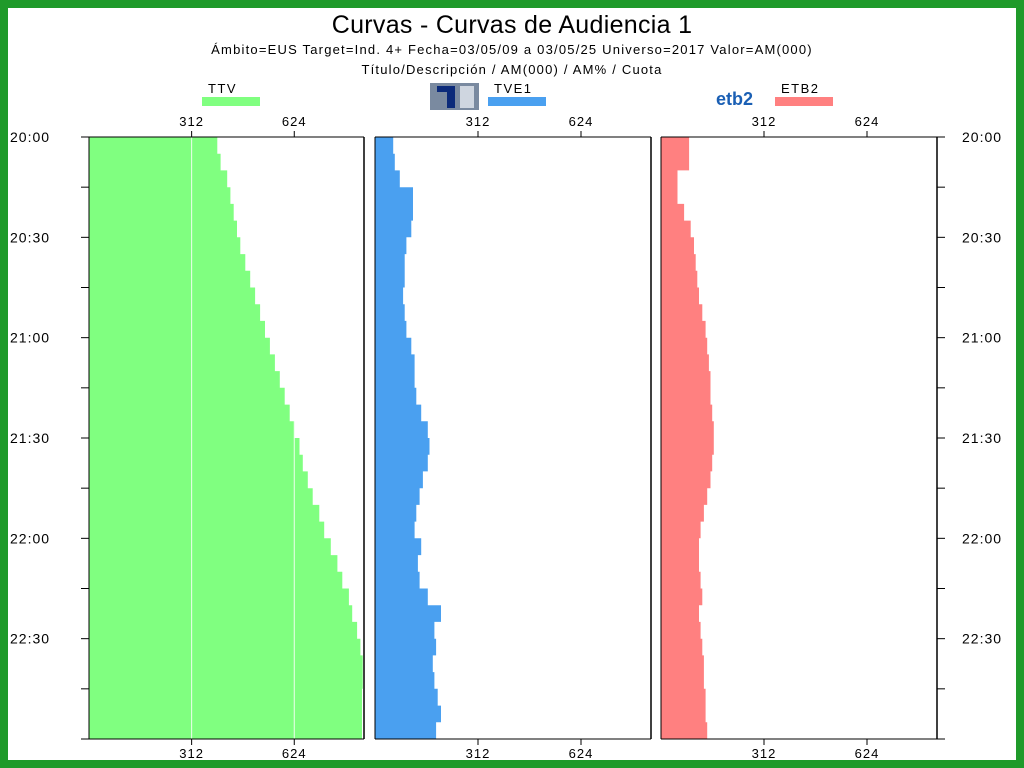  What do you see at coordinates (982, 538) in the screenshot?
I see `time-label-right-2200: 22:00` at bounding box center [982, 538].